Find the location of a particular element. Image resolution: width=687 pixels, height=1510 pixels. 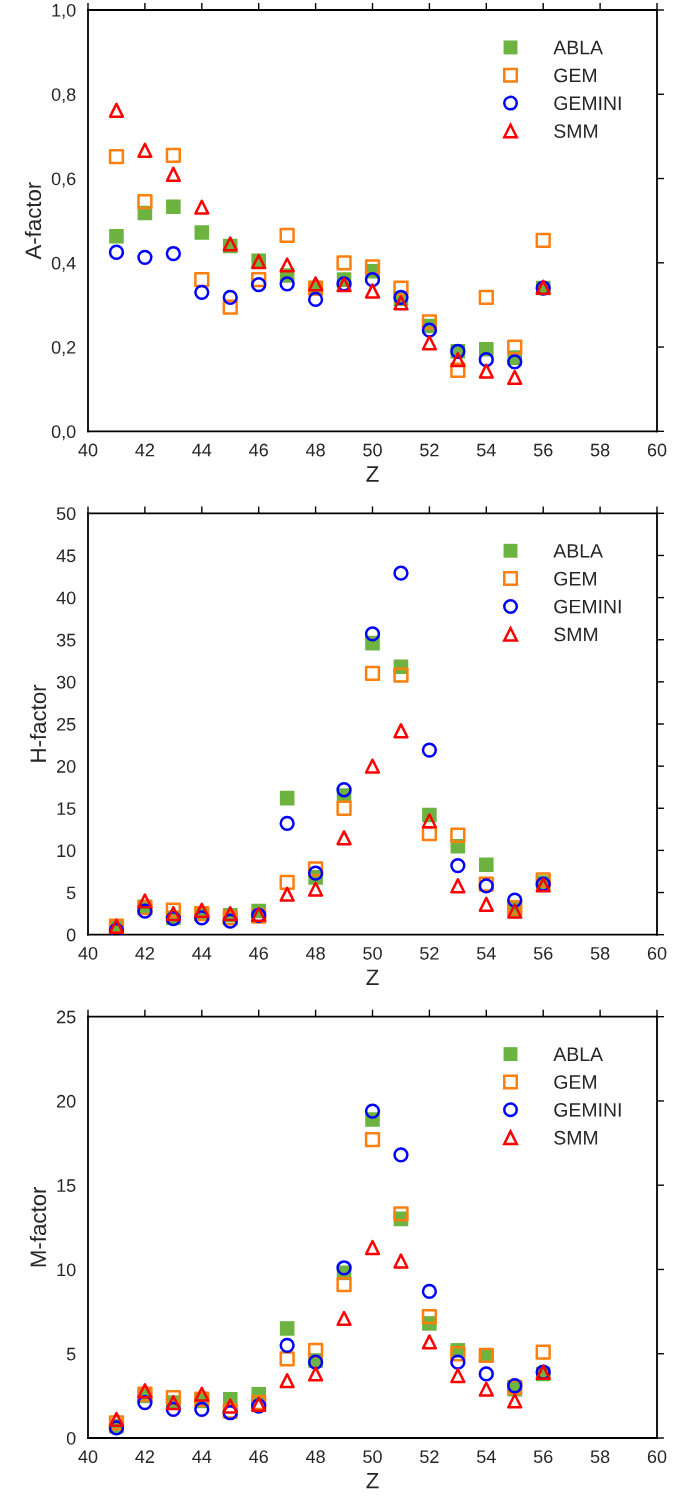

y-tick-label: 0,8 is located at coordinates (63, 96).